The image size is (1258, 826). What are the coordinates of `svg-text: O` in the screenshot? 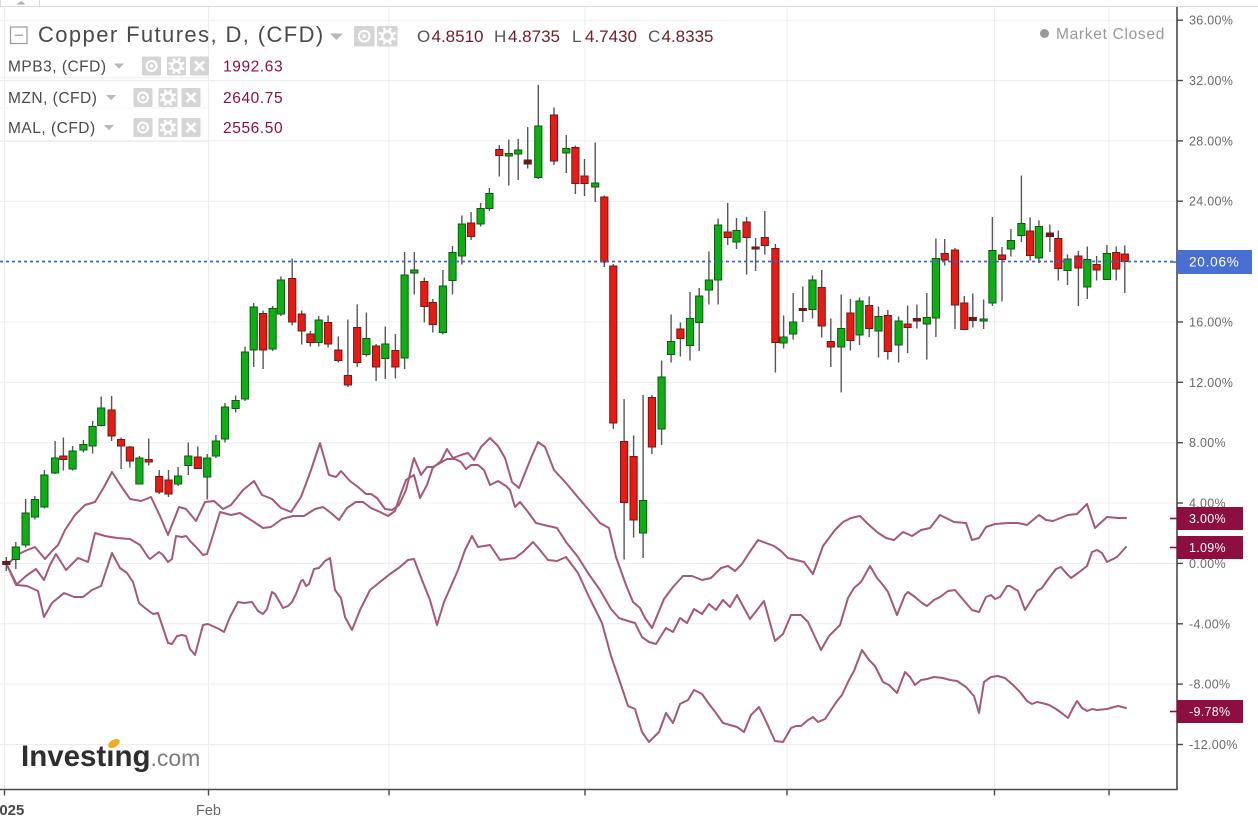 It's located at (423, 36).